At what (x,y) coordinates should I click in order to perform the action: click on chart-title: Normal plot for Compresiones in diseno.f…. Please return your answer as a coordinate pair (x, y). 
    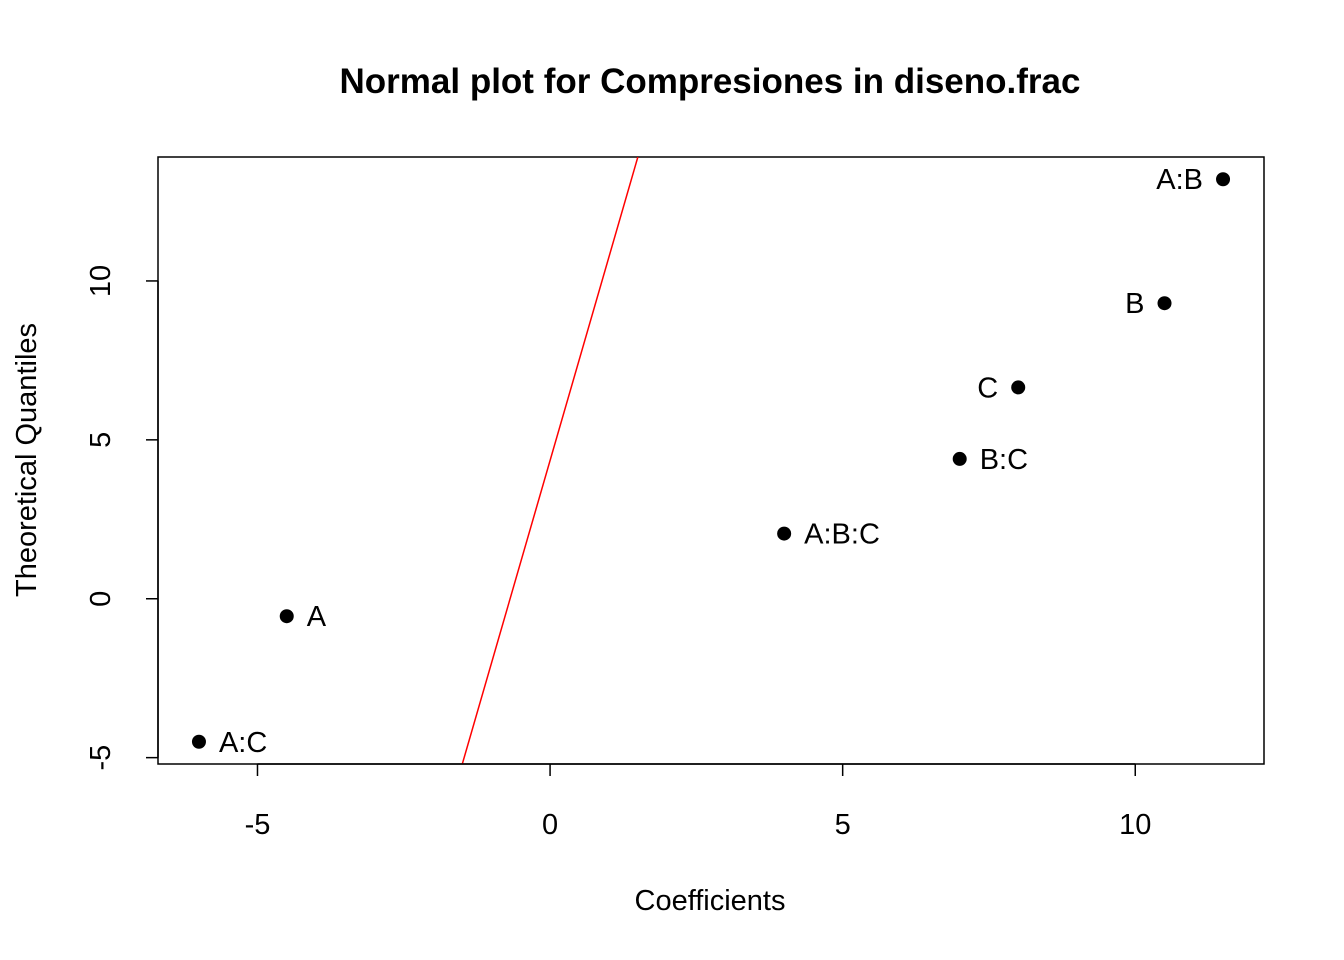
    Looking at the image, I should click on (710, 81).